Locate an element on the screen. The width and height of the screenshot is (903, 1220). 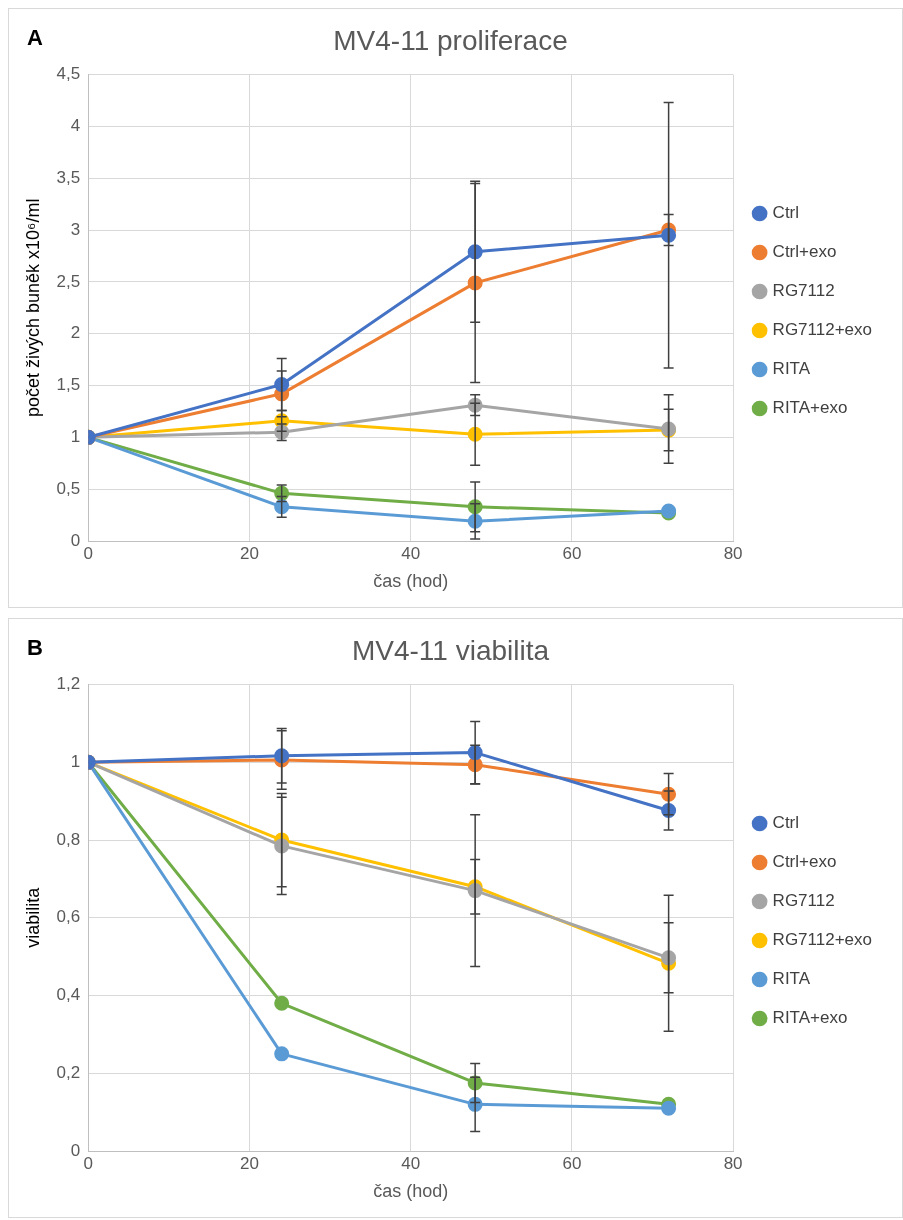
chart-title: MV4-11 viabilita is located at coordinates (450, 650).